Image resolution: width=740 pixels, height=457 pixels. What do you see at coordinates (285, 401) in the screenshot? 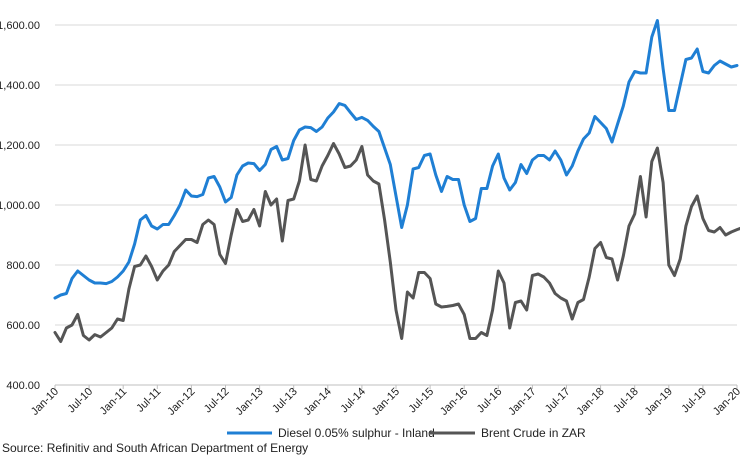
I see `x-tick-label: Jul-13` at bounding box center [285, 401].